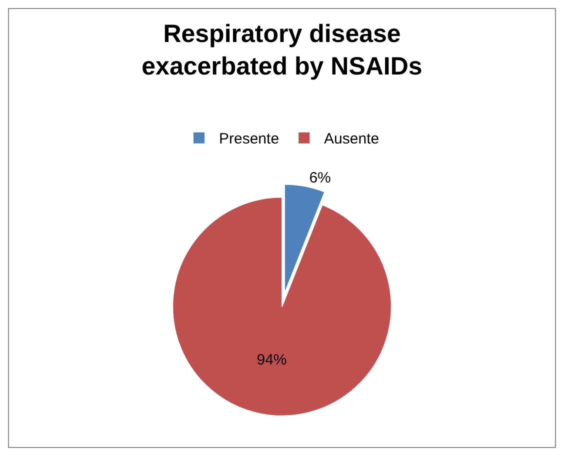  I want to click on chart-title: Respiratory disease exacerbated by NSAIDs, so click(282, 50).